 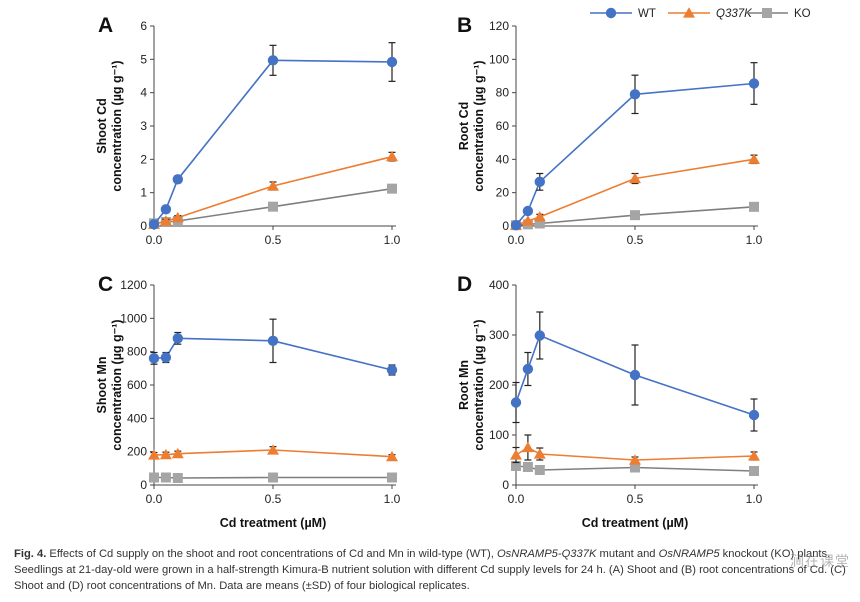 I want to click on caption-italic-1: OsNRAMP5-Q337K, so click(x=546, y=554).